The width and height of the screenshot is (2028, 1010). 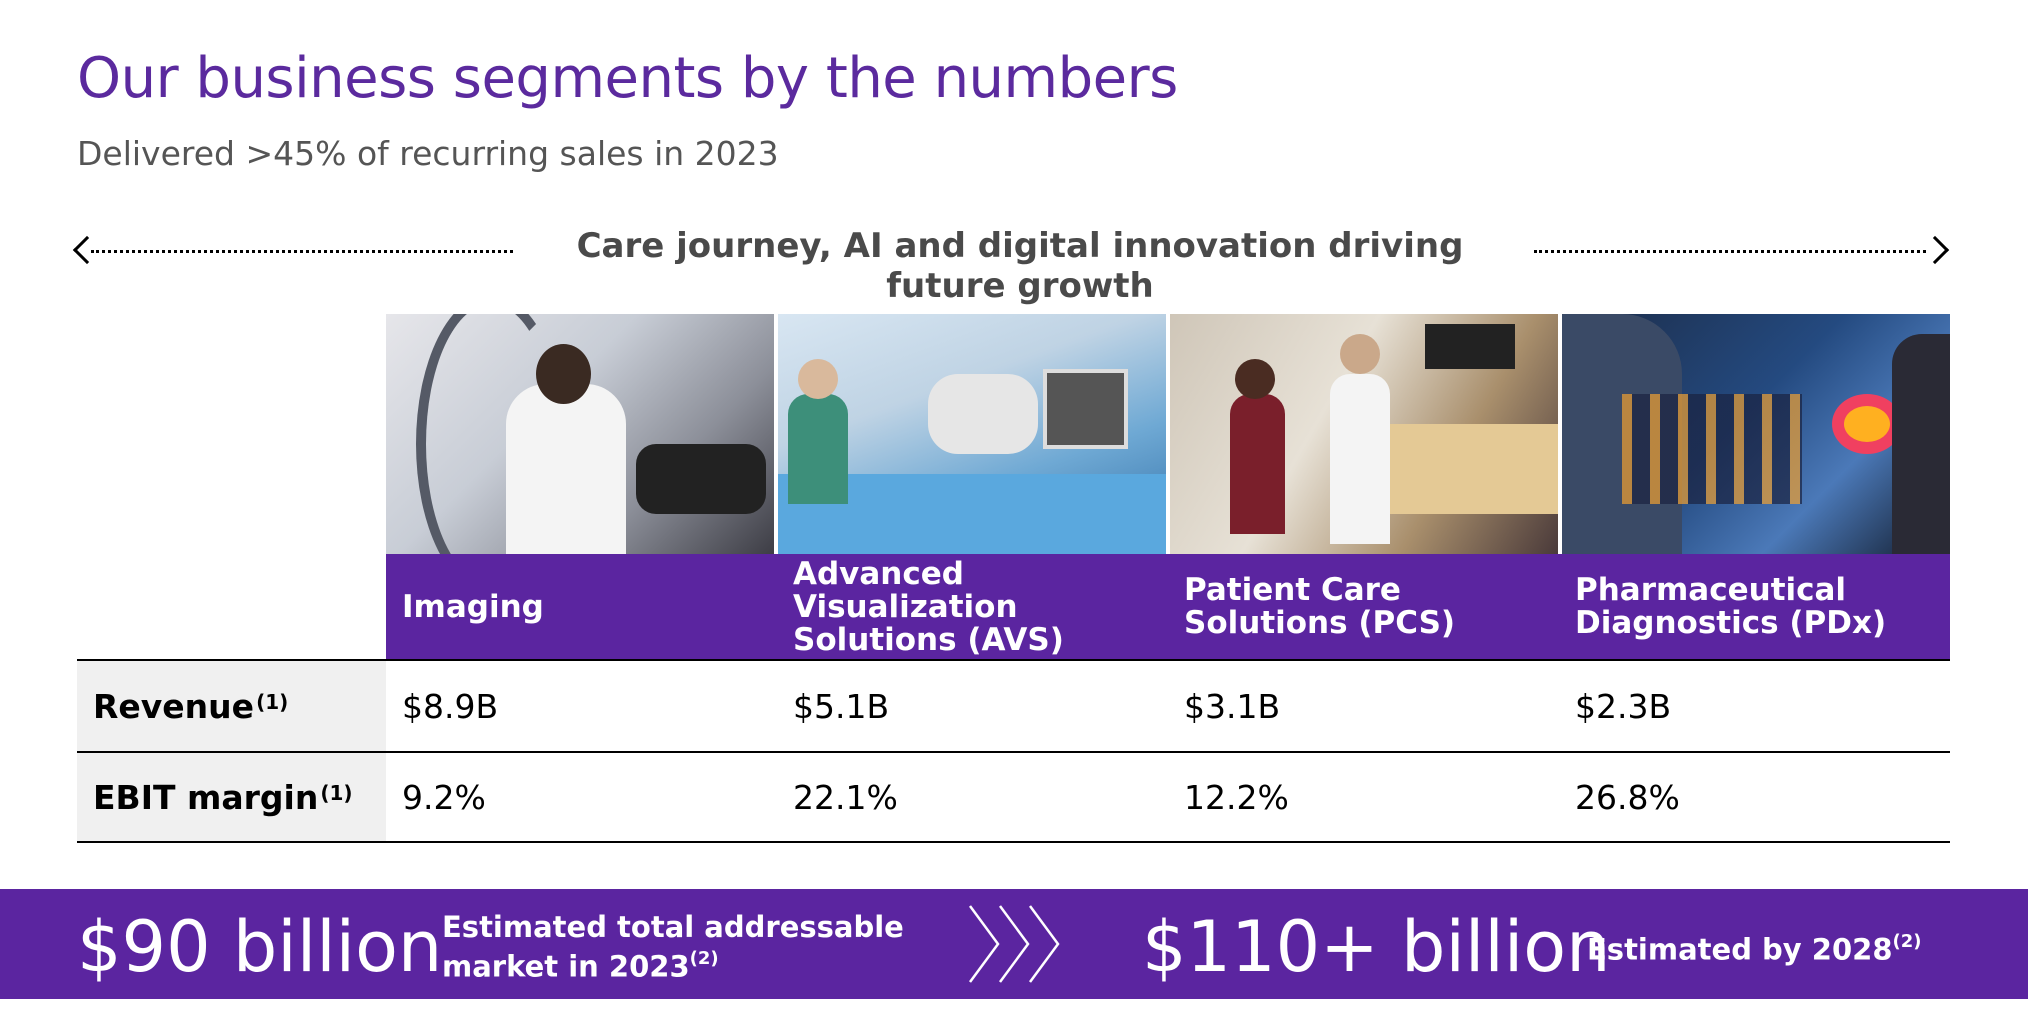 What do you see at coordinates (1627, 797) in the screenshot?
I see `ebit-margin-pdx: 26.8%` at bounding box center [1627, 797].